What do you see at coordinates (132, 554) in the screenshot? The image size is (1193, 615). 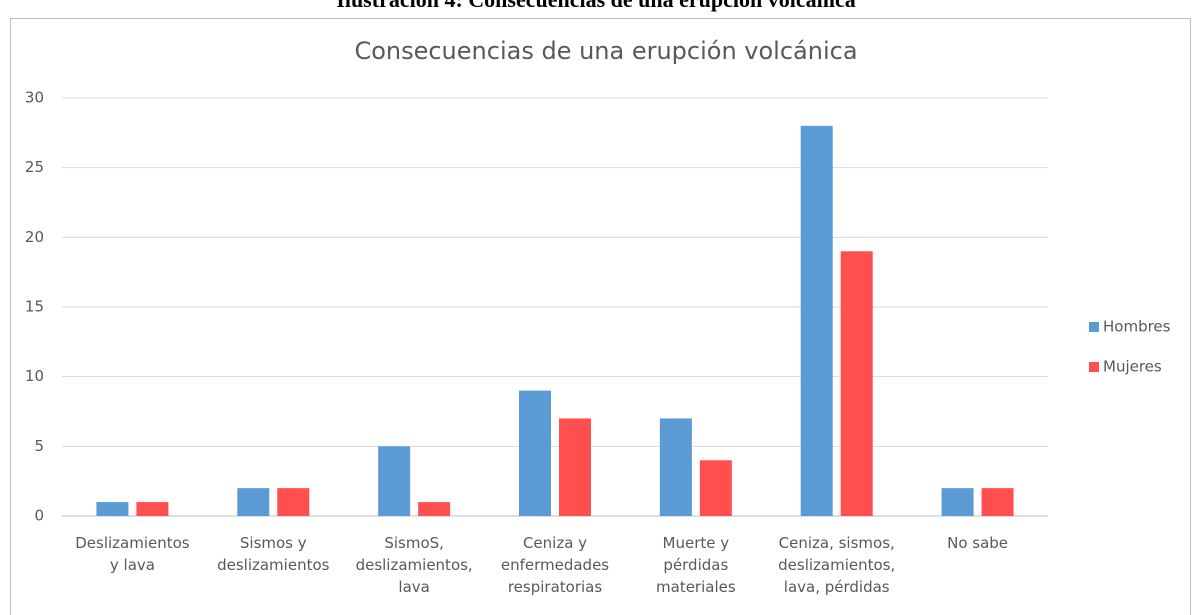 I see `x-tick-label: Deslizamientos y lava` at bounding box center [132, 554].